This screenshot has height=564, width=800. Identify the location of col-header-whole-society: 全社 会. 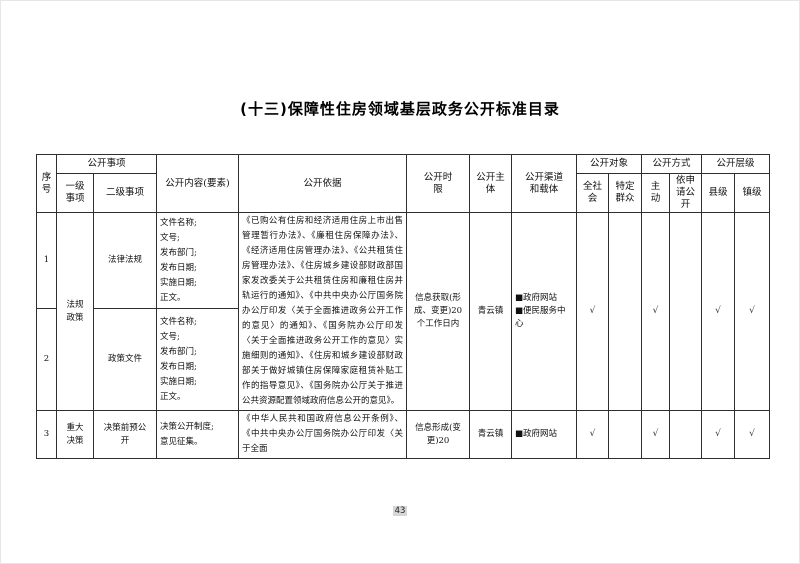
(593, 193).